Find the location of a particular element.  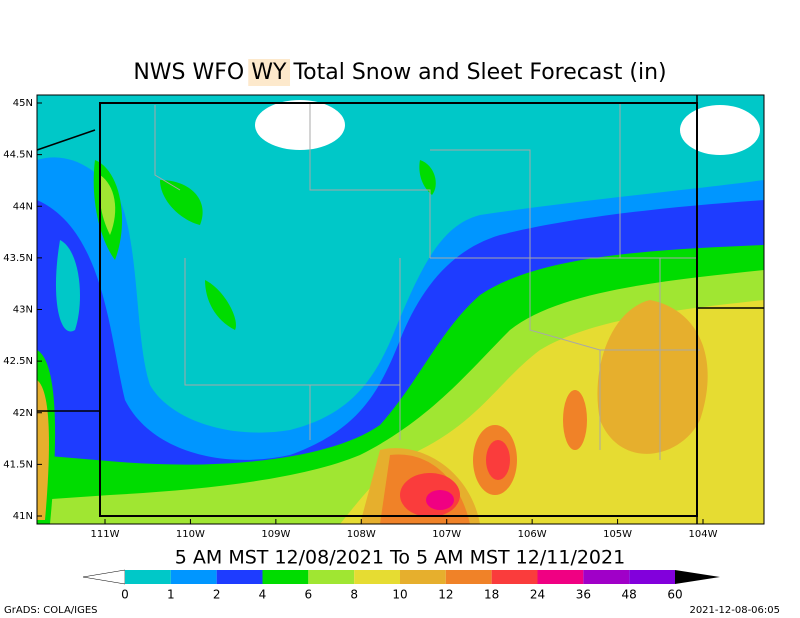

longitude-label: 104W is located at coordinates (703, 534).